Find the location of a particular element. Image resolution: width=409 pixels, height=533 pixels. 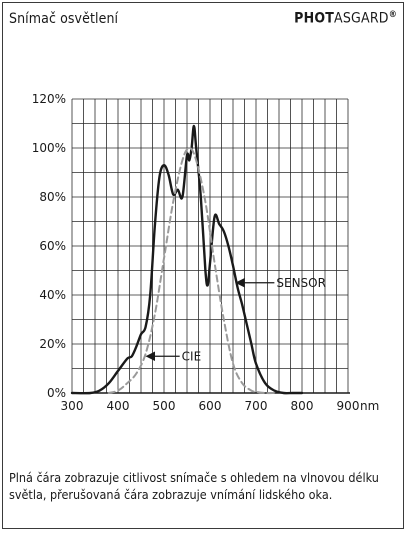

page-title: Snímač osvětlení is located at coordinates (64, 19).